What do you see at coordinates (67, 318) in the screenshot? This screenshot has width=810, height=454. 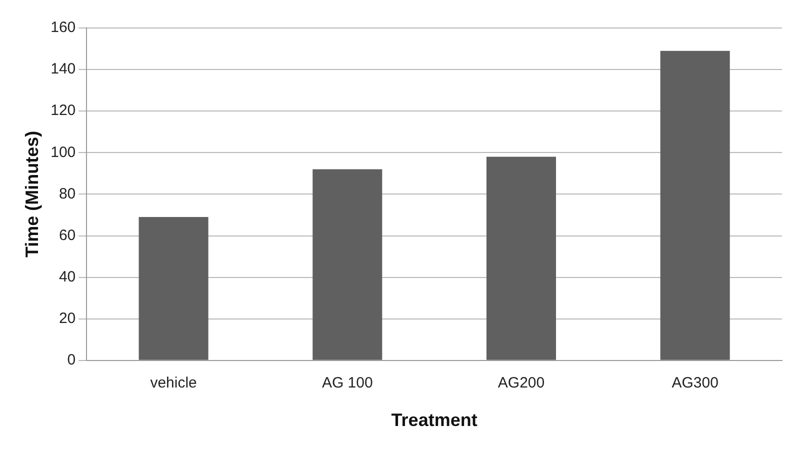 I see `y-tick-label: 20` at bounding box center [67, 318].